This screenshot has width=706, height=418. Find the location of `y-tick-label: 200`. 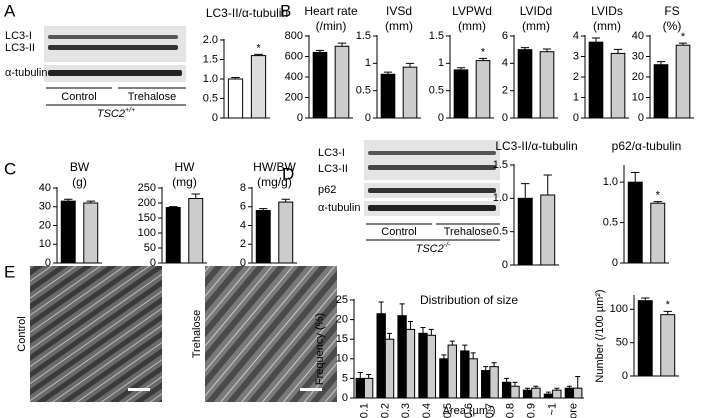

y-tick-label: 200 is located at coordinates (294, 97).